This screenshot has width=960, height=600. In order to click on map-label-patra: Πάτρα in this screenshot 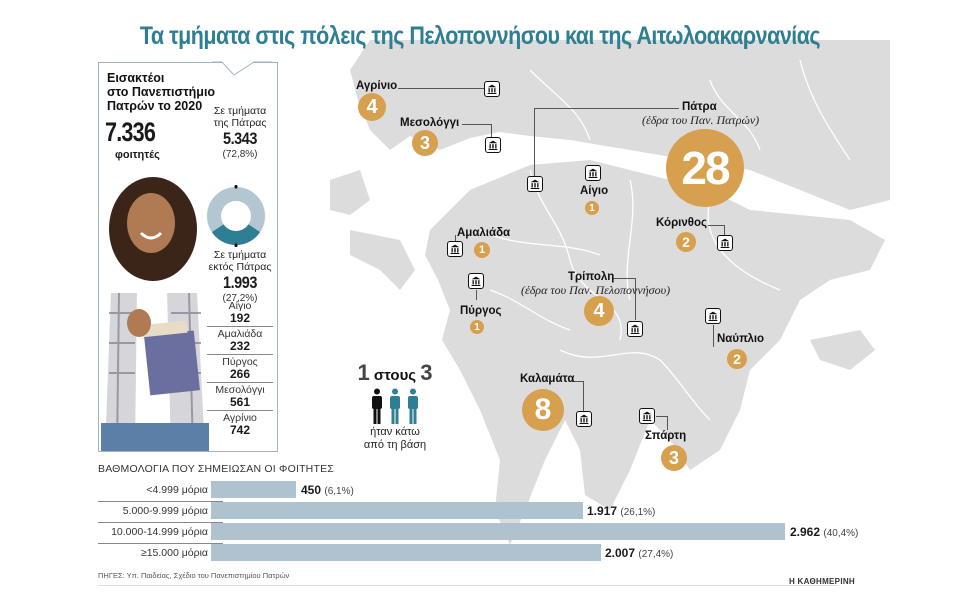, I will do `click(699, 107)`.